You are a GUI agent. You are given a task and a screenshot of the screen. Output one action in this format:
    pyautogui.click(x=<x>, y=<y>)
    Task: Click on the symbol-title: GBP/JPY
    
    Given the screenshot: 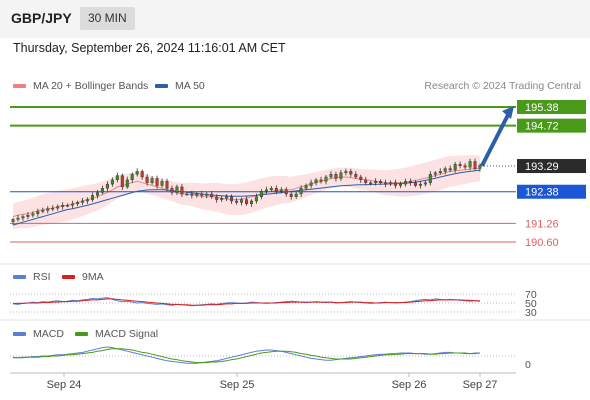 What is the action you would take?
    pyautogui.click(x=41, y=18)
    